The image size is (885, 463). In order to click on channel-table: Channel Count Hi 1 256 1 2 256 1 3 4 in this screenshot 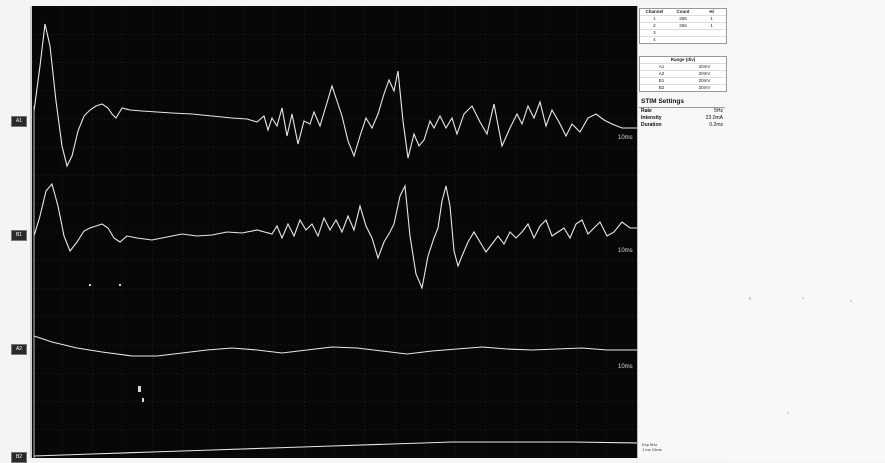, I will do `click(683, 26)`.